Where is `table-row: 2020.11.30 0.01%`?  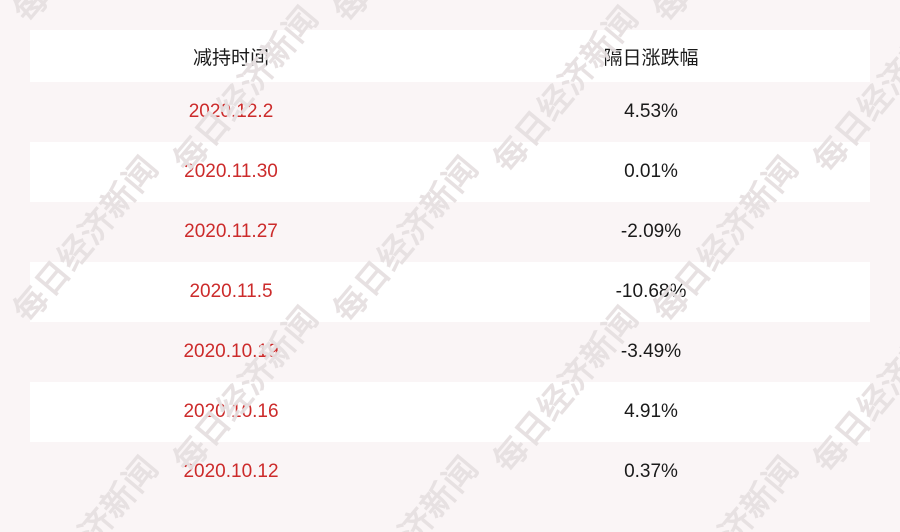 table-row: 2020.11.30 0.01% is located at coordinates (450, 172).